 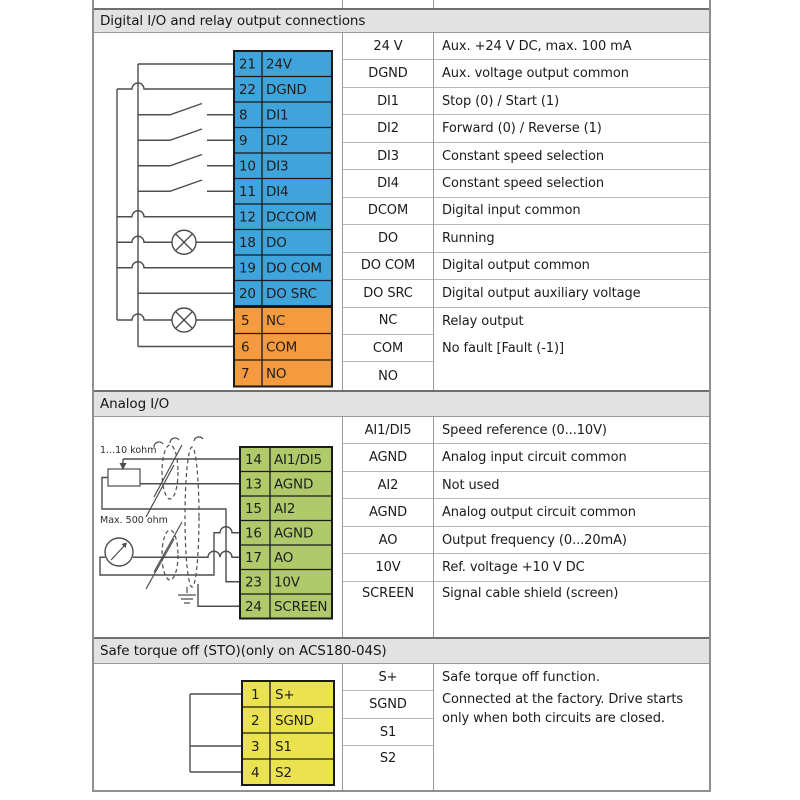 What do you see at coordinates (253, 558) in the screenshot?
I see `terminal-number: 17` at bounding box center [253, 558].